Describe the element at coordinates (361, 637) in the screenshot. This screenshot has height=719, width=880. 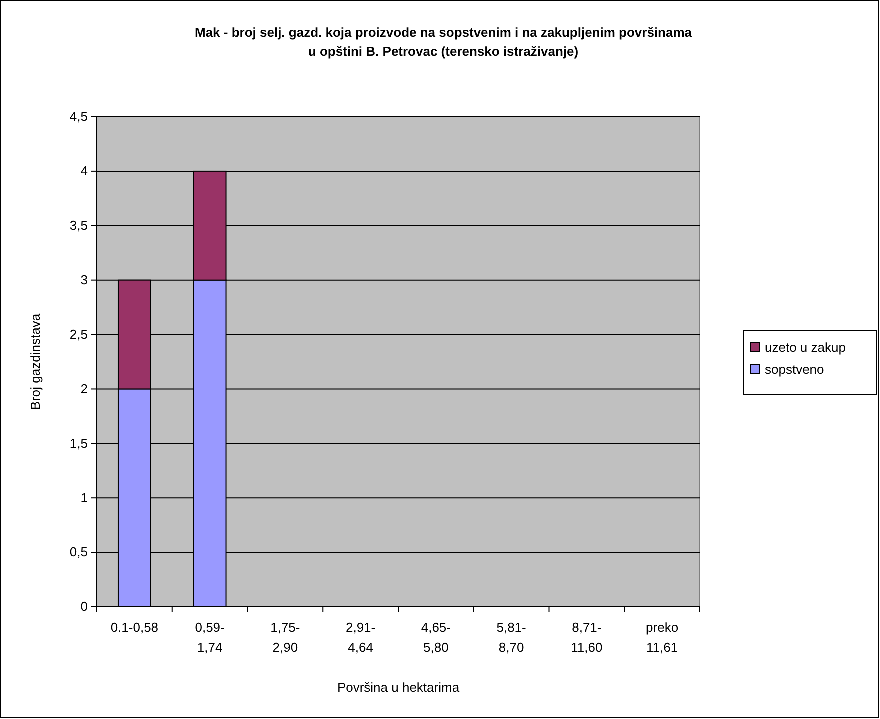
I see `x-tick-label: 2,91- 4,64` at that location.